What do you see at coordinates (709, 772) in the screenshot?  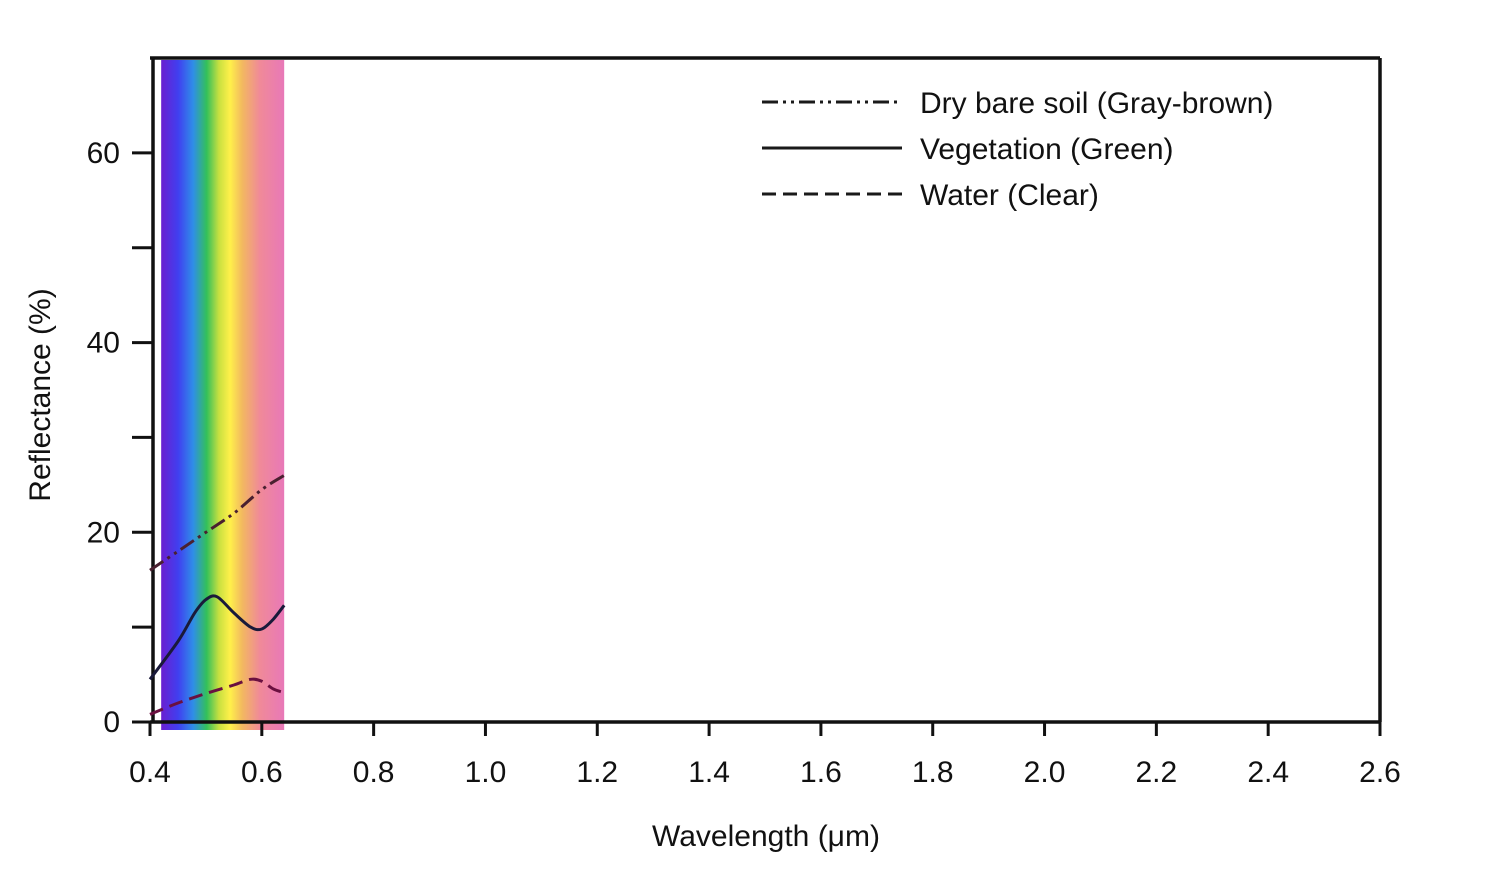 I see `x-tick-label: 1.4` at bounding box center [709, 772].